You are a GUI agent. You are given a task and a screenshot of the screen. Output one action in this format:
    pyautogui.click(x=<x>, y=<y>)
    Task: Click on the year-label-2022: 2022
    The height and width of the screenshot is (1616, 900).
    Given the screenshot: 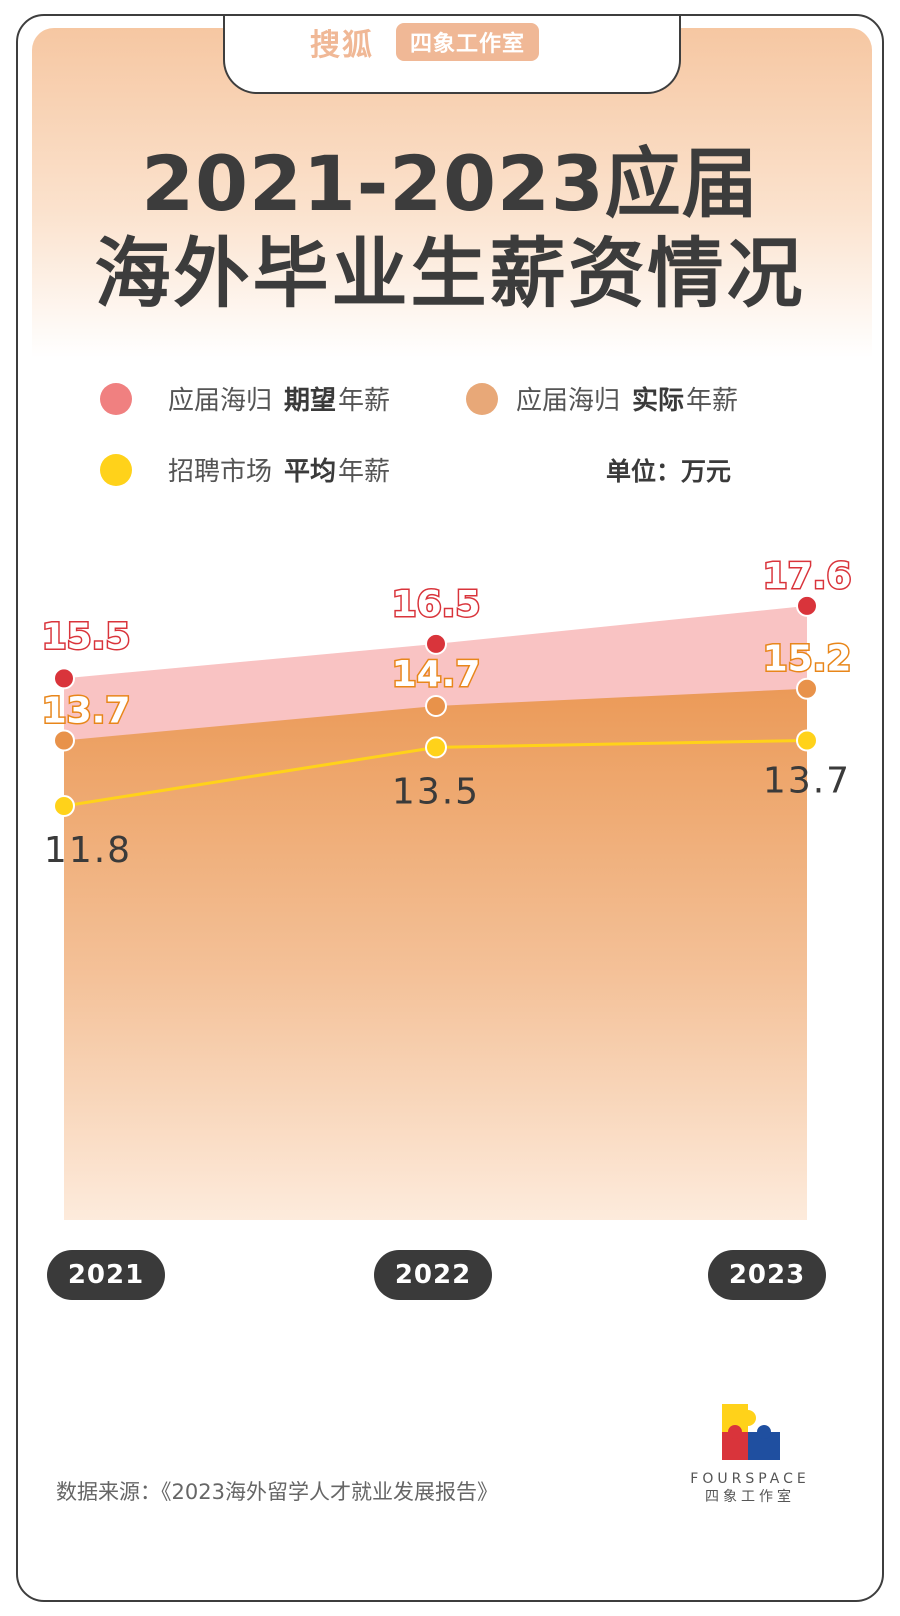 What is the action you would take?
    pyautogui.click(x=433, y=1275)
    